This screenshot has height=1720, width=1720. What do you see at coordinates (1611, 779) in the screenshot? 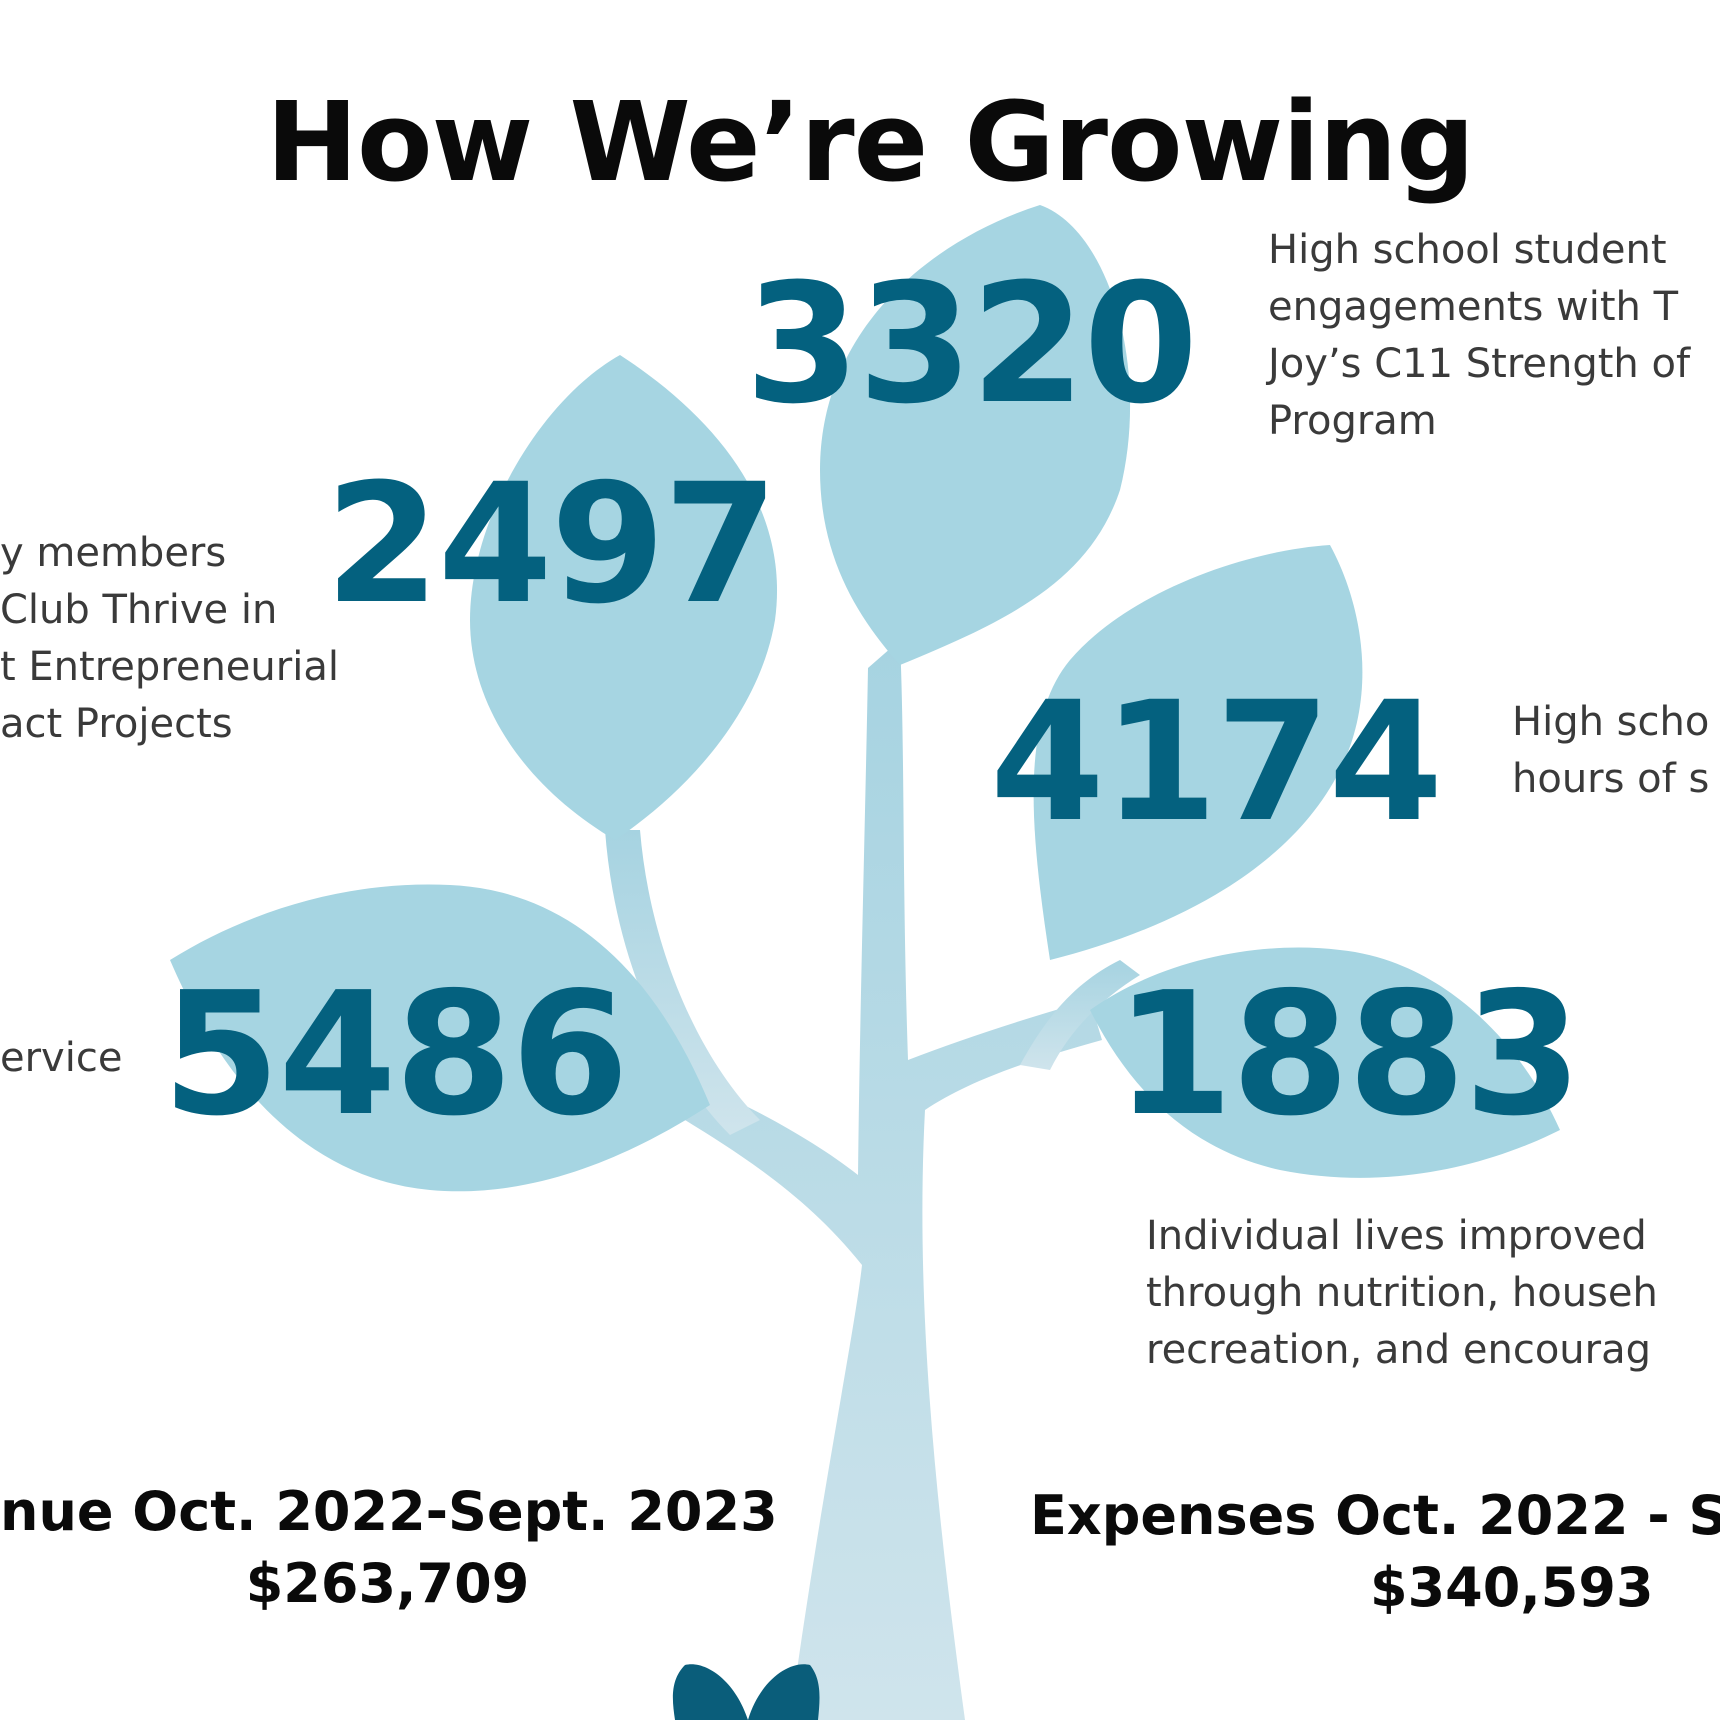
I see `stat-4174-line: hours of s` at bounding box center [1611, 779].